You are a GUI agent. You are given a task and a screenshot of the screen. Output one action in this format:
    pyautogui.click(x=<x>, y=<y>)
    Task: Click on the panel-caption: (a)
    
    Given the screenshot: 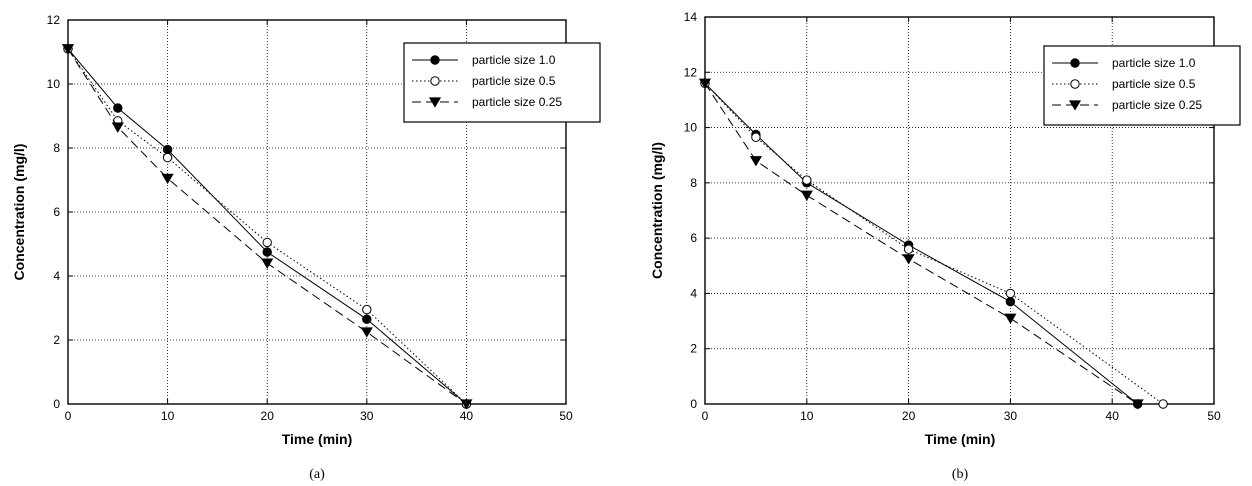 What is the action you would take?
    pyautogui.click(x=317, y=474)
    